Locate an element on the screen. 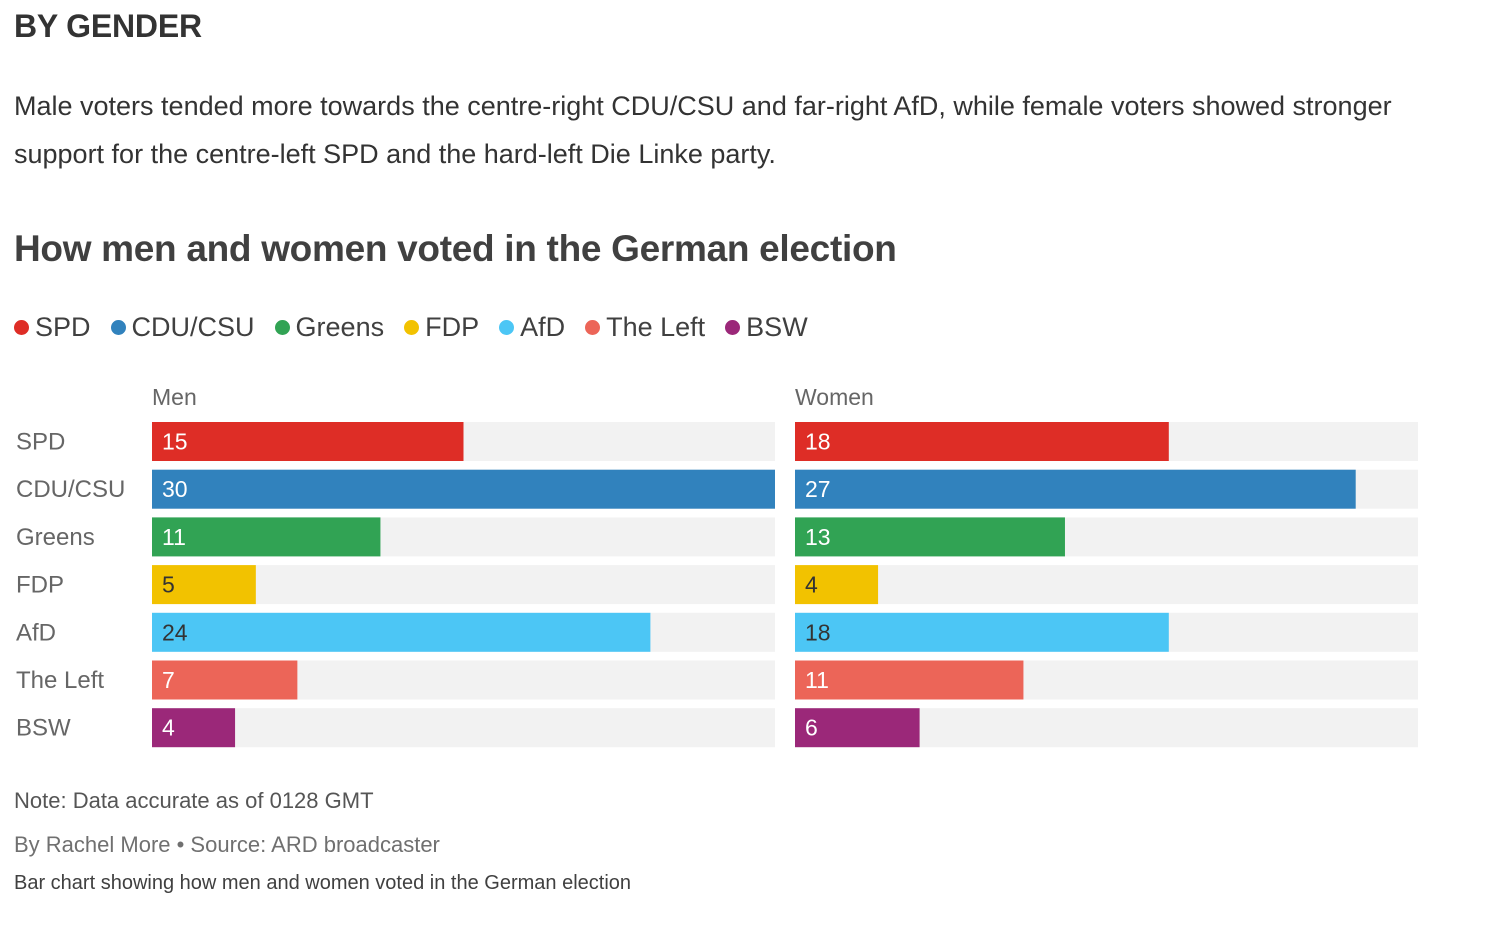 The width and height of the screenshot is (1488, 930). legend-item-fdp: FDP is located at coordinates (441, 327).